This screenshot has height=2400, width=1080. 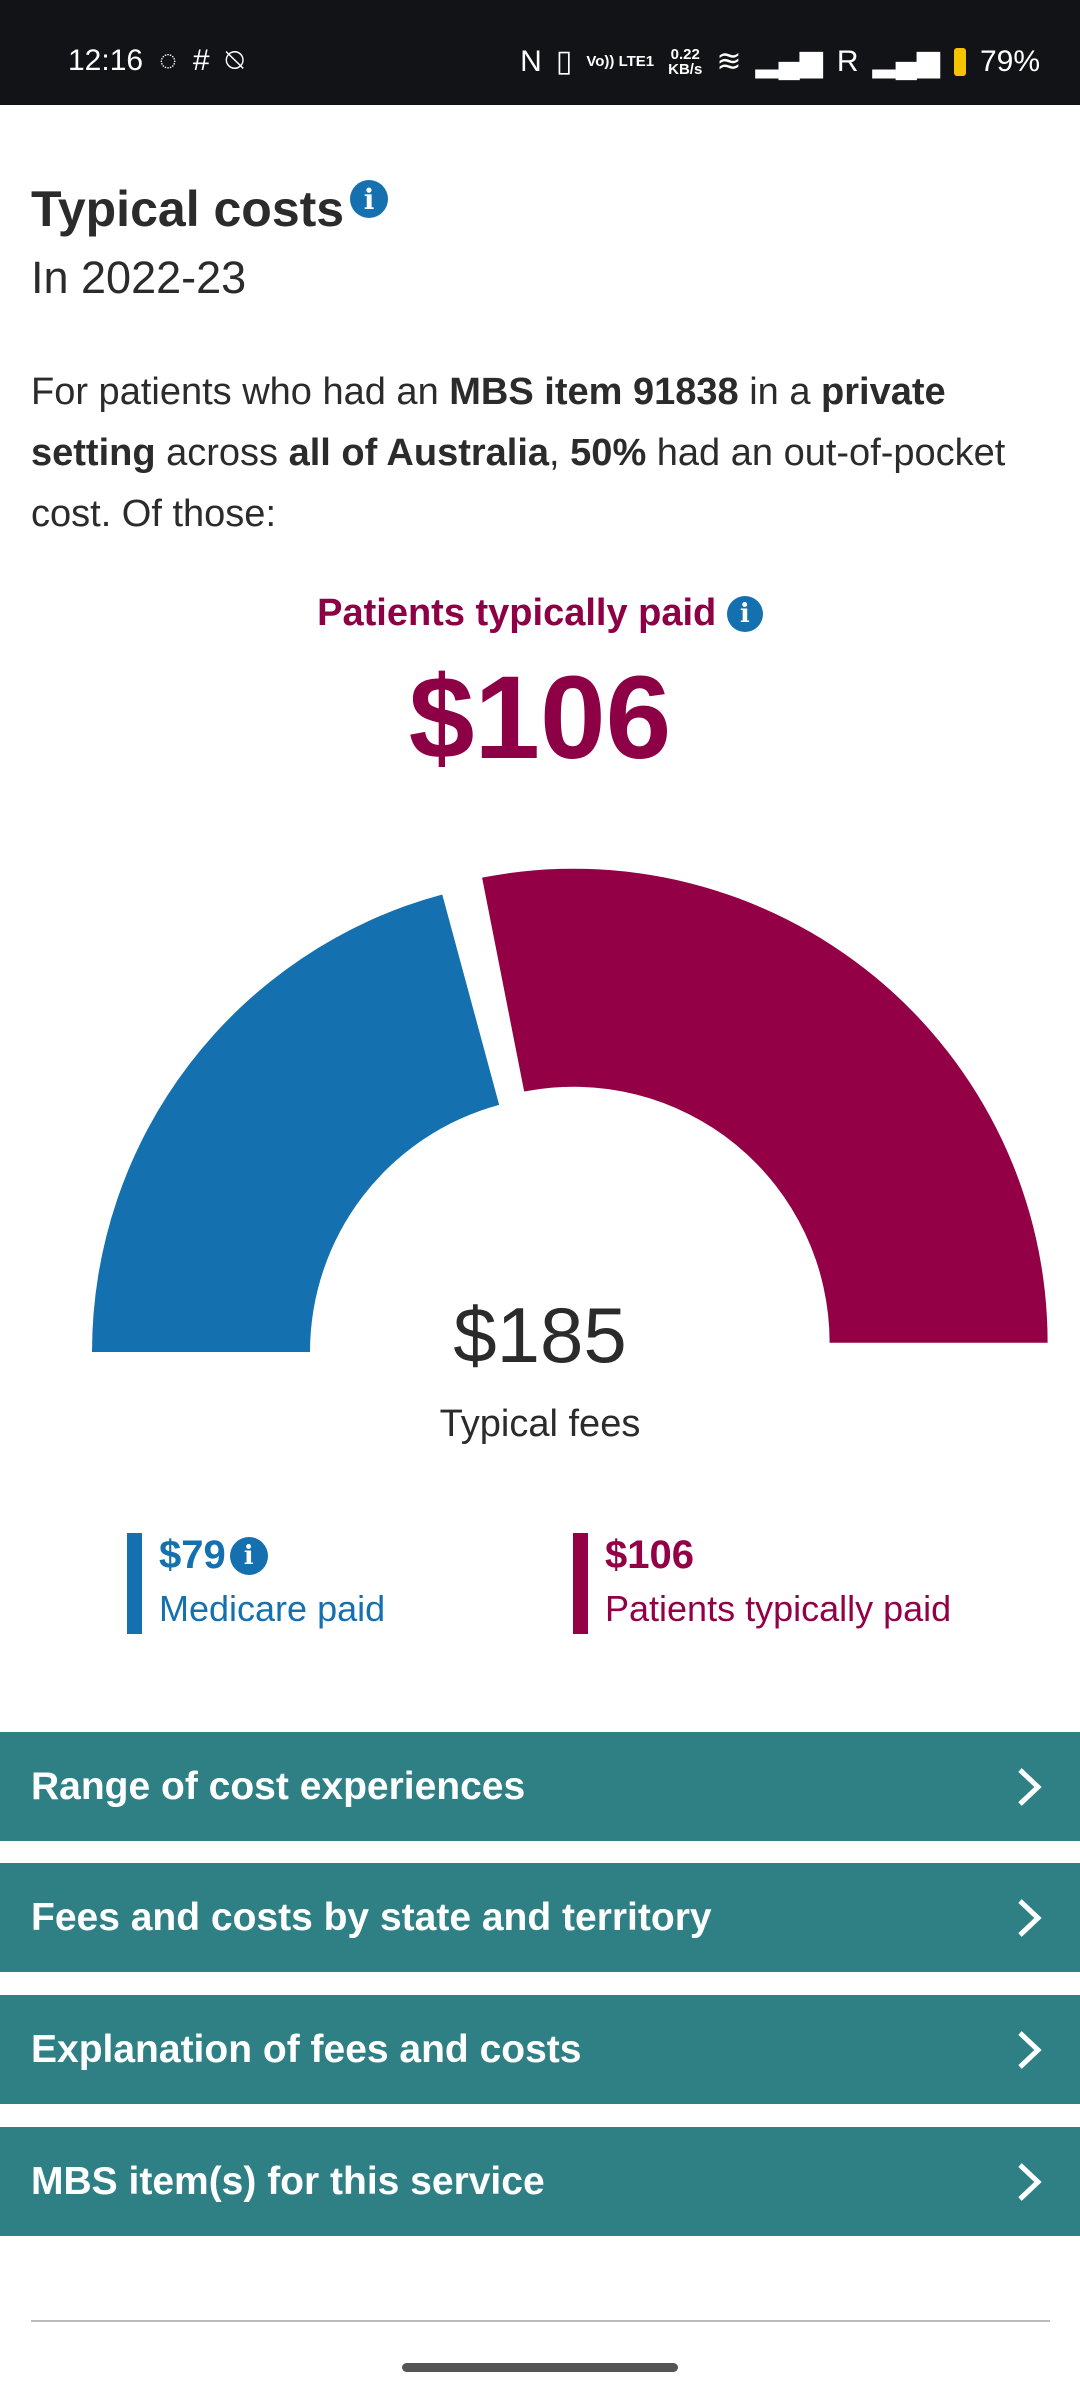 I want to click on roaming-indicator: R, so click(x=847, y=61).